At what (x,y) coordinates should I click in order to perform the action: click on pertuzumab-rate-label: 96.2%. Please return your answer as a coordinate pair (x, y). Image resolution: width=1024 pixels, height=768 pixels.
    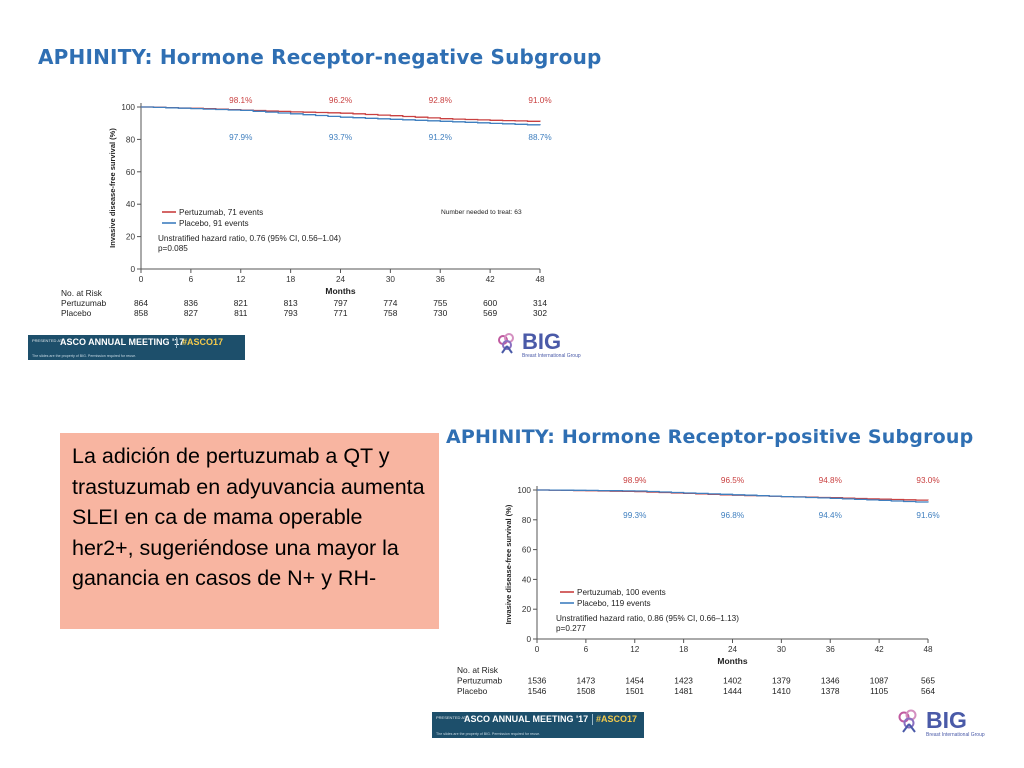
    Looking at the image, I should click on (340, 100).